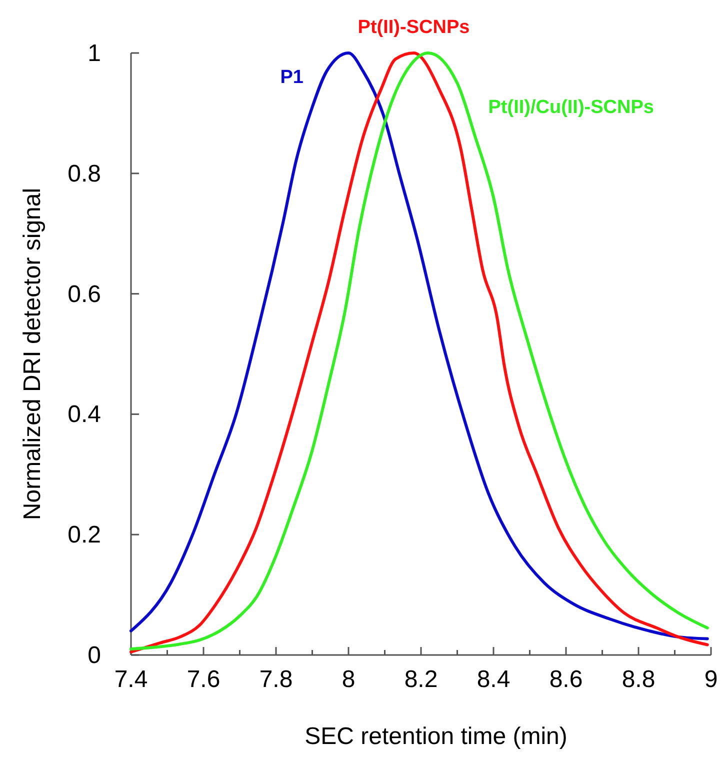 Image resolution: width=723 pixels, height=762 pixels. Describe the element at coordinates (84, 294) in the screenshot. I see `y-tick-label: 0.6` at that location.